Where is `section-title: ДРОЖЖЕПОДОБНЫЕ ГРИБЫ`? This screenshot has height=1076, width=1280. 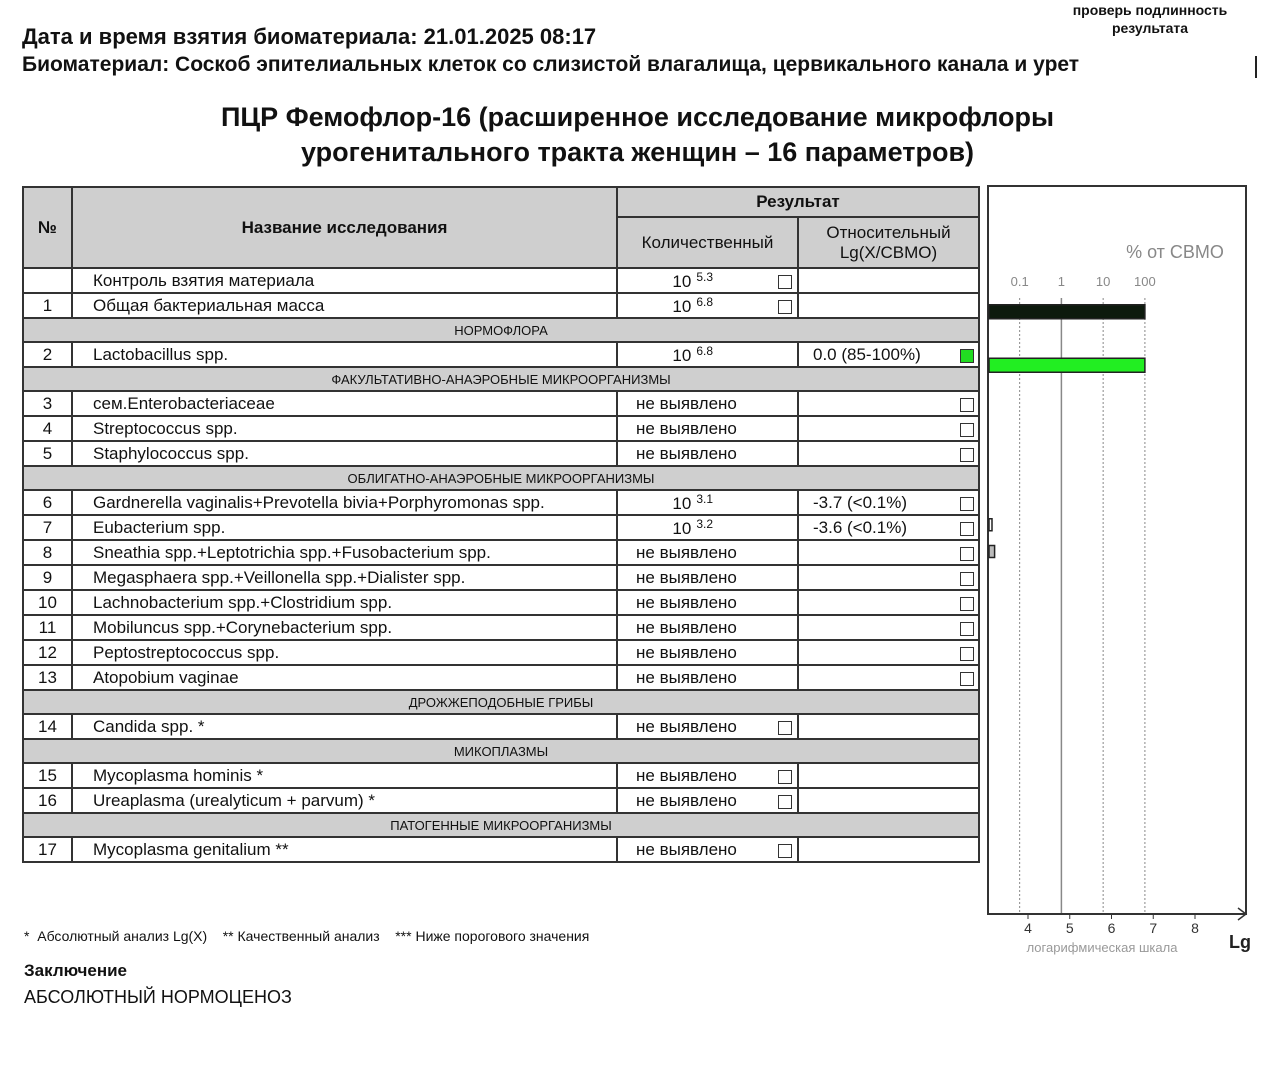
section-title: ДРОЖЖЕПОДОБНЫЕ ГРИБЫ is located at coordinates (501, 702).